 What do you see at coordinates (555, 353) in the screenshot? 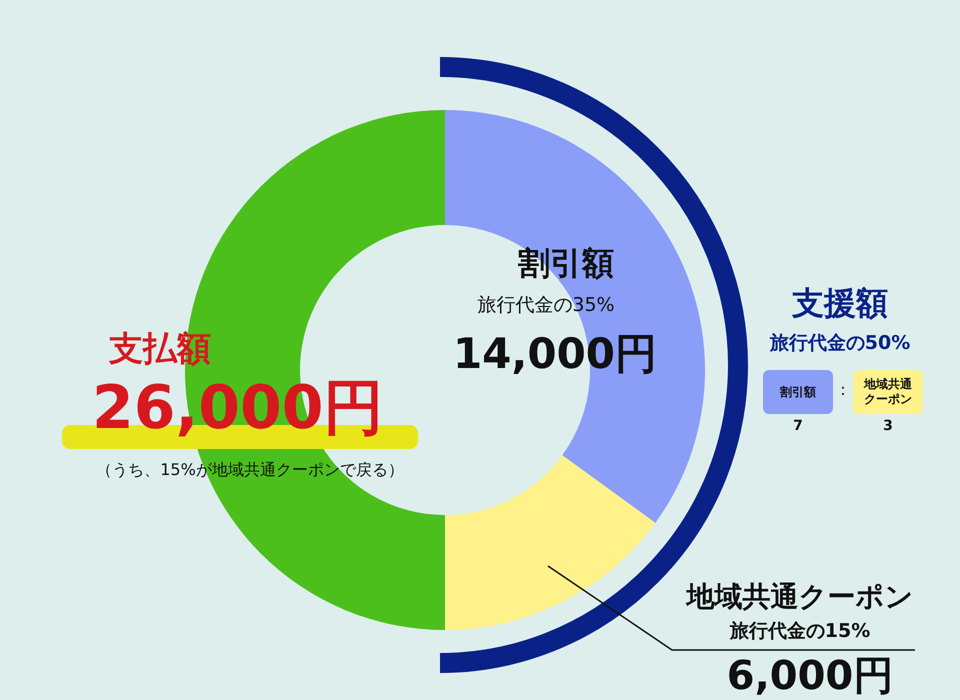
I see `text: 14,000円` at bounding box center [555, 353].